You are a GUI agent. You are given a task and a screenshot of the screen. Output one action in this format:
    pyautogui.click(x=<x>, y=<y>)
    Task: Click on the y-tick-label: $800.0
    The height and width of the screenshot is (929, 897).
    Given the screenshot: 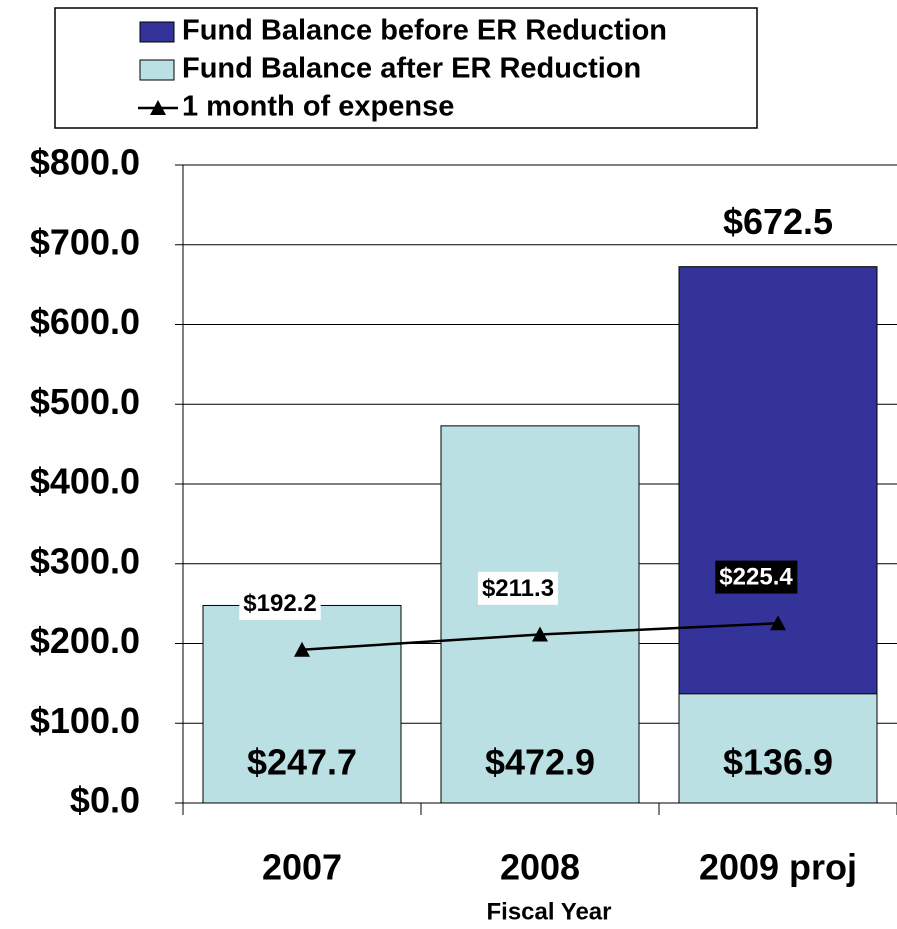 What is the action you would take?
    pyautogui.click(x=85, y=162)
    